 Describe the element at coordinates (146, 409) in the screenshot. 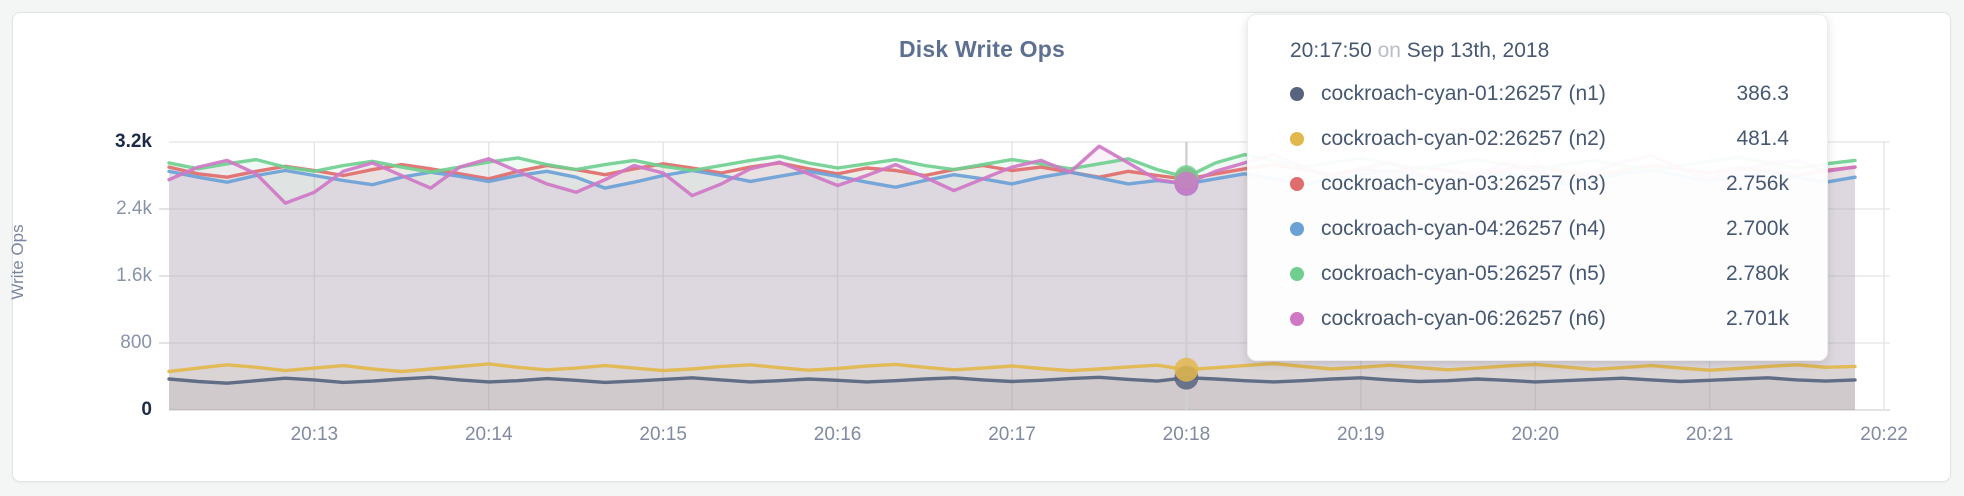

I see `y-axis-tick-label: 0` at that location.